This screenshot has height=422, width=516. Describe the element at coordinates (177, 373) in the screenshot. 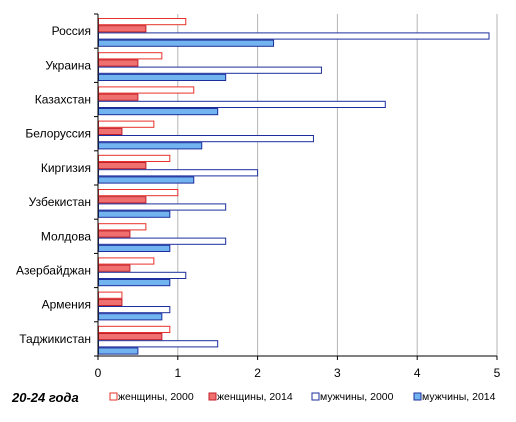

I see `x-tick-label: 1` at that location.